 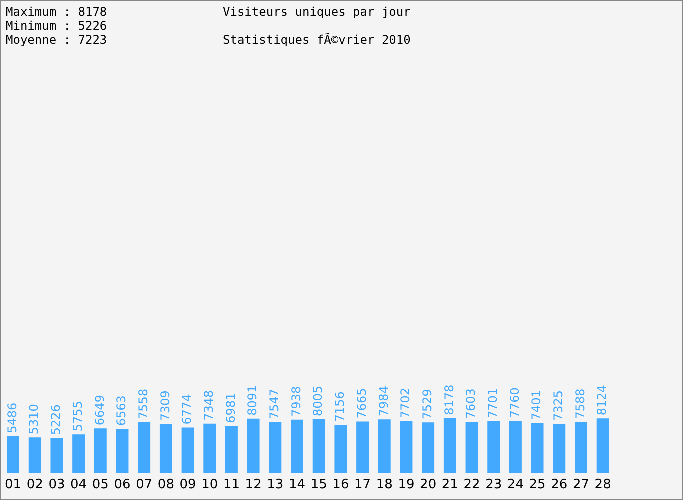 What do you see at coordinates (515, 403) in the screenshot?
I see `data-label: 7760` at bounding box center [515, 403].